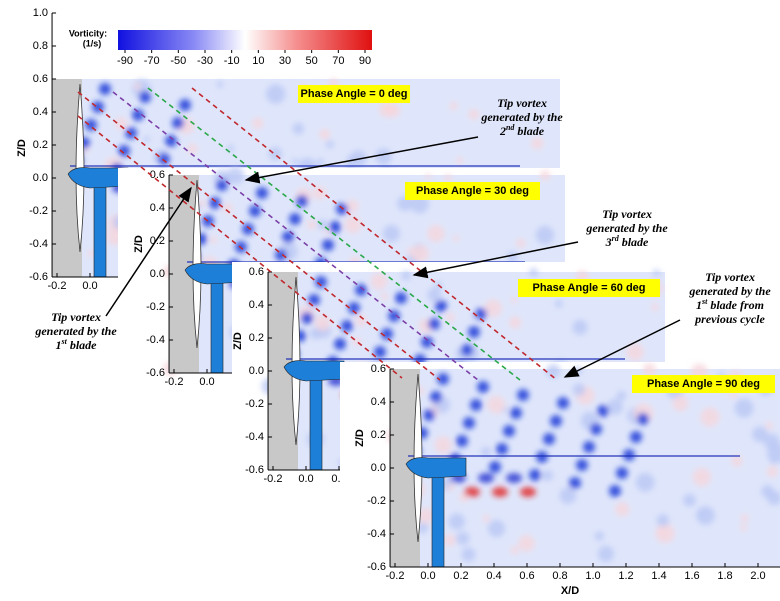 The height and width of the screenshot is (601, 780). What do you see at coordinates (338, 61) in the screenshot?
I see `colorbar-tick-label: 70` at bounding box center [338, 61].